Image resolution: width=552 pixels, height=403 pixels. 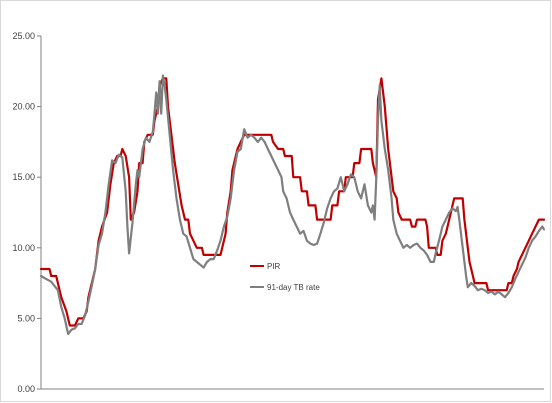 I want to click on legend-label-tb-rate: 91-day TB rate, so click(x=293, y=287).